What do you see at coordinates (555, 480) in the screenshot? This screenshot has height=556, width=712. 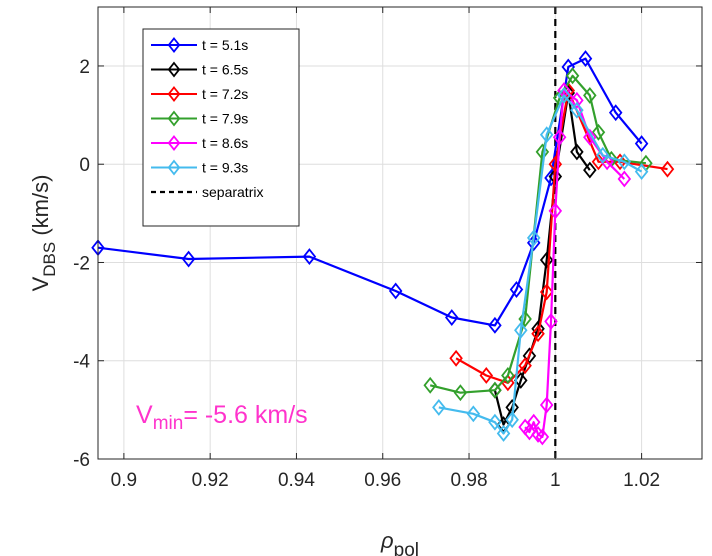 I see `x-tick-label: 1` at bounding box center [555, 480].